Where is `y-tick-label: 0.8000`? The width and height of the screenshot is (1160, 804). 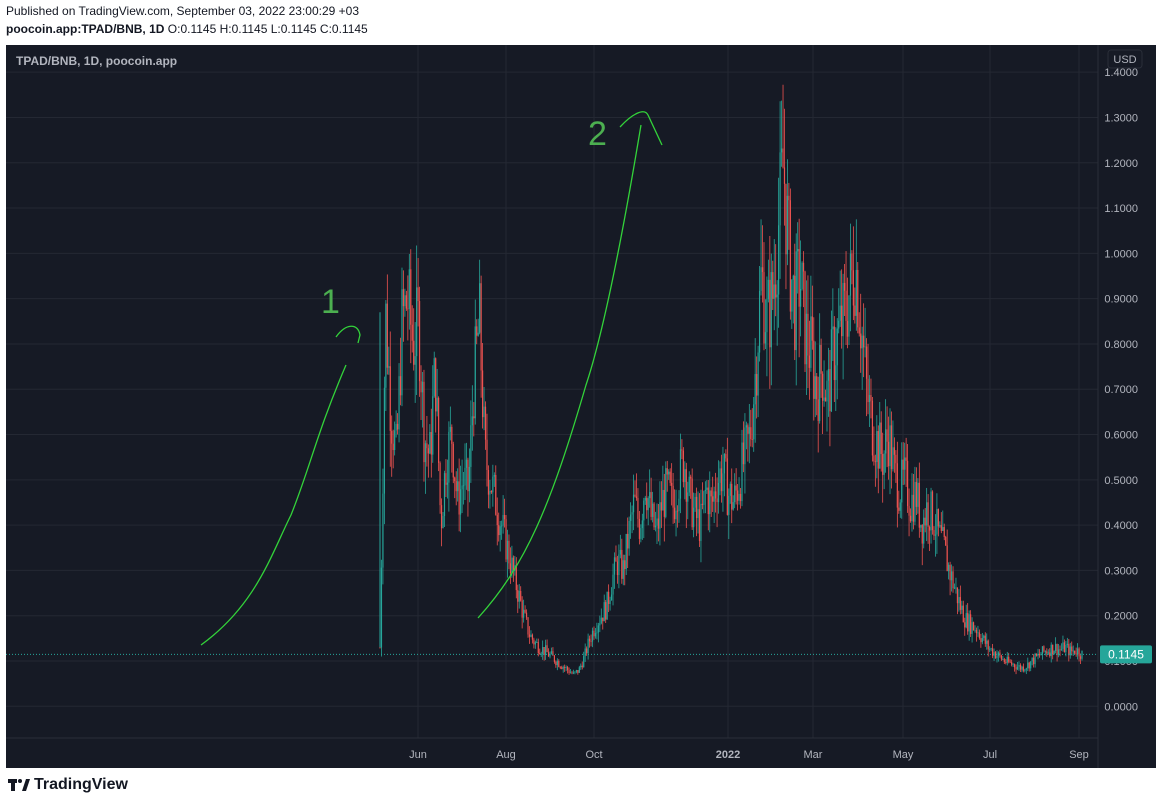 y-tick-label: 0.8000 is located at coordinates (1121, 345).